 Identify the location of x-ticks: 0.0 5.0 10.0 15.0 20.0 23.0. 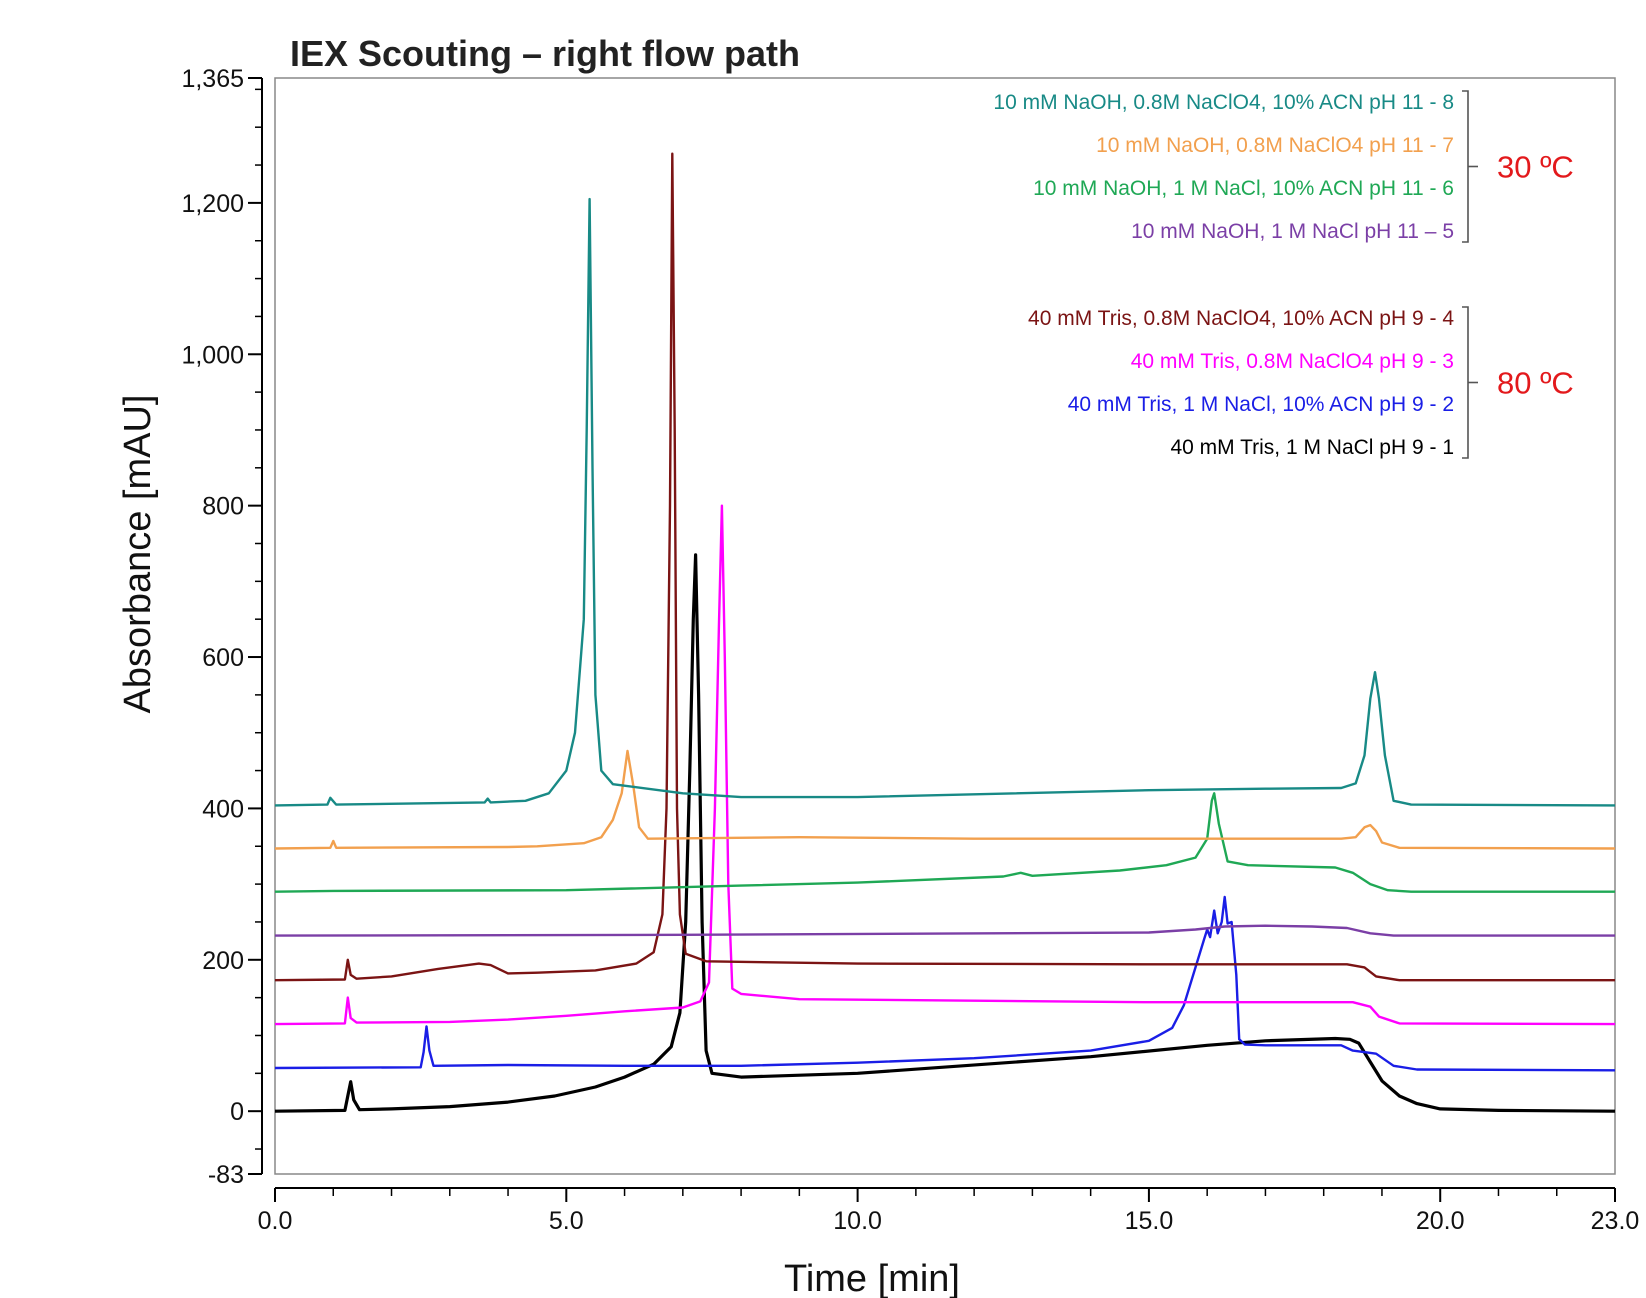
(949, 1211).